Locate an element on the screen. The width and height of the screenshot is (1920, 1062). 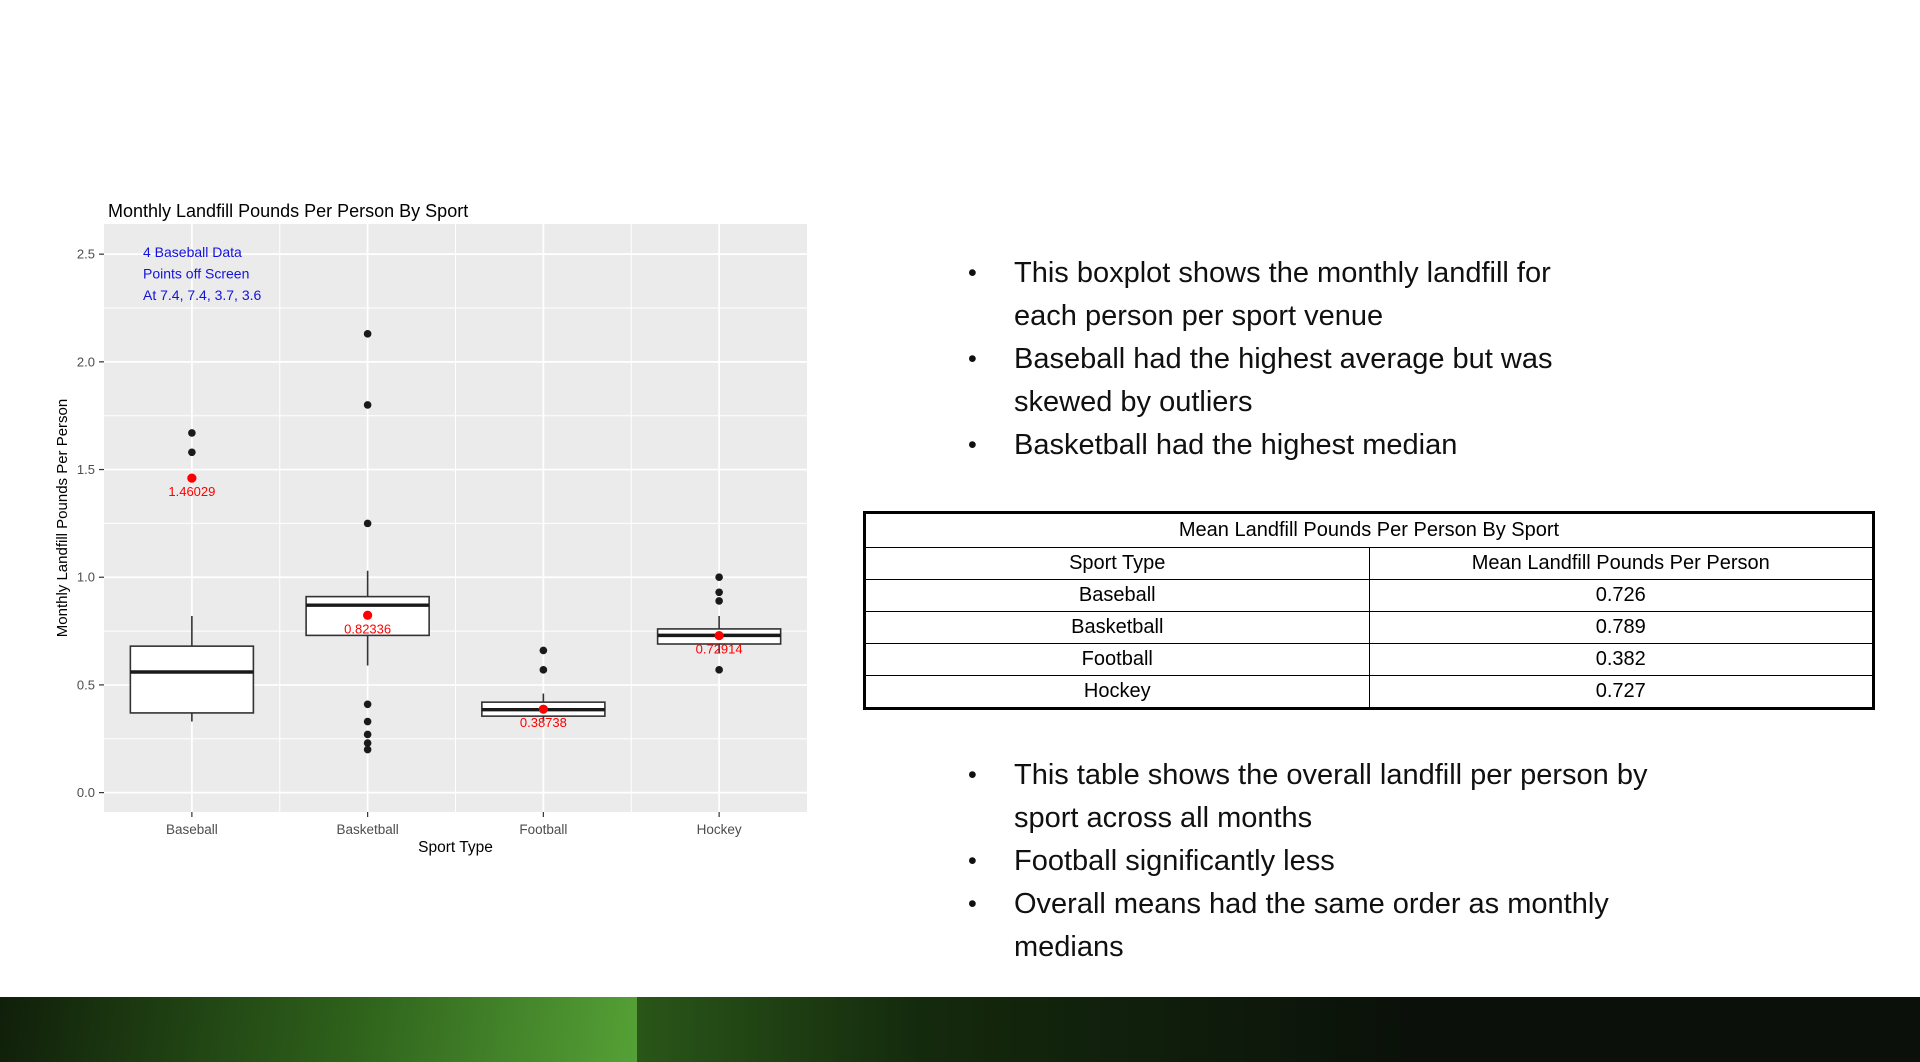
y-tick-label: 0.5 is located at coordinates (86, 684).